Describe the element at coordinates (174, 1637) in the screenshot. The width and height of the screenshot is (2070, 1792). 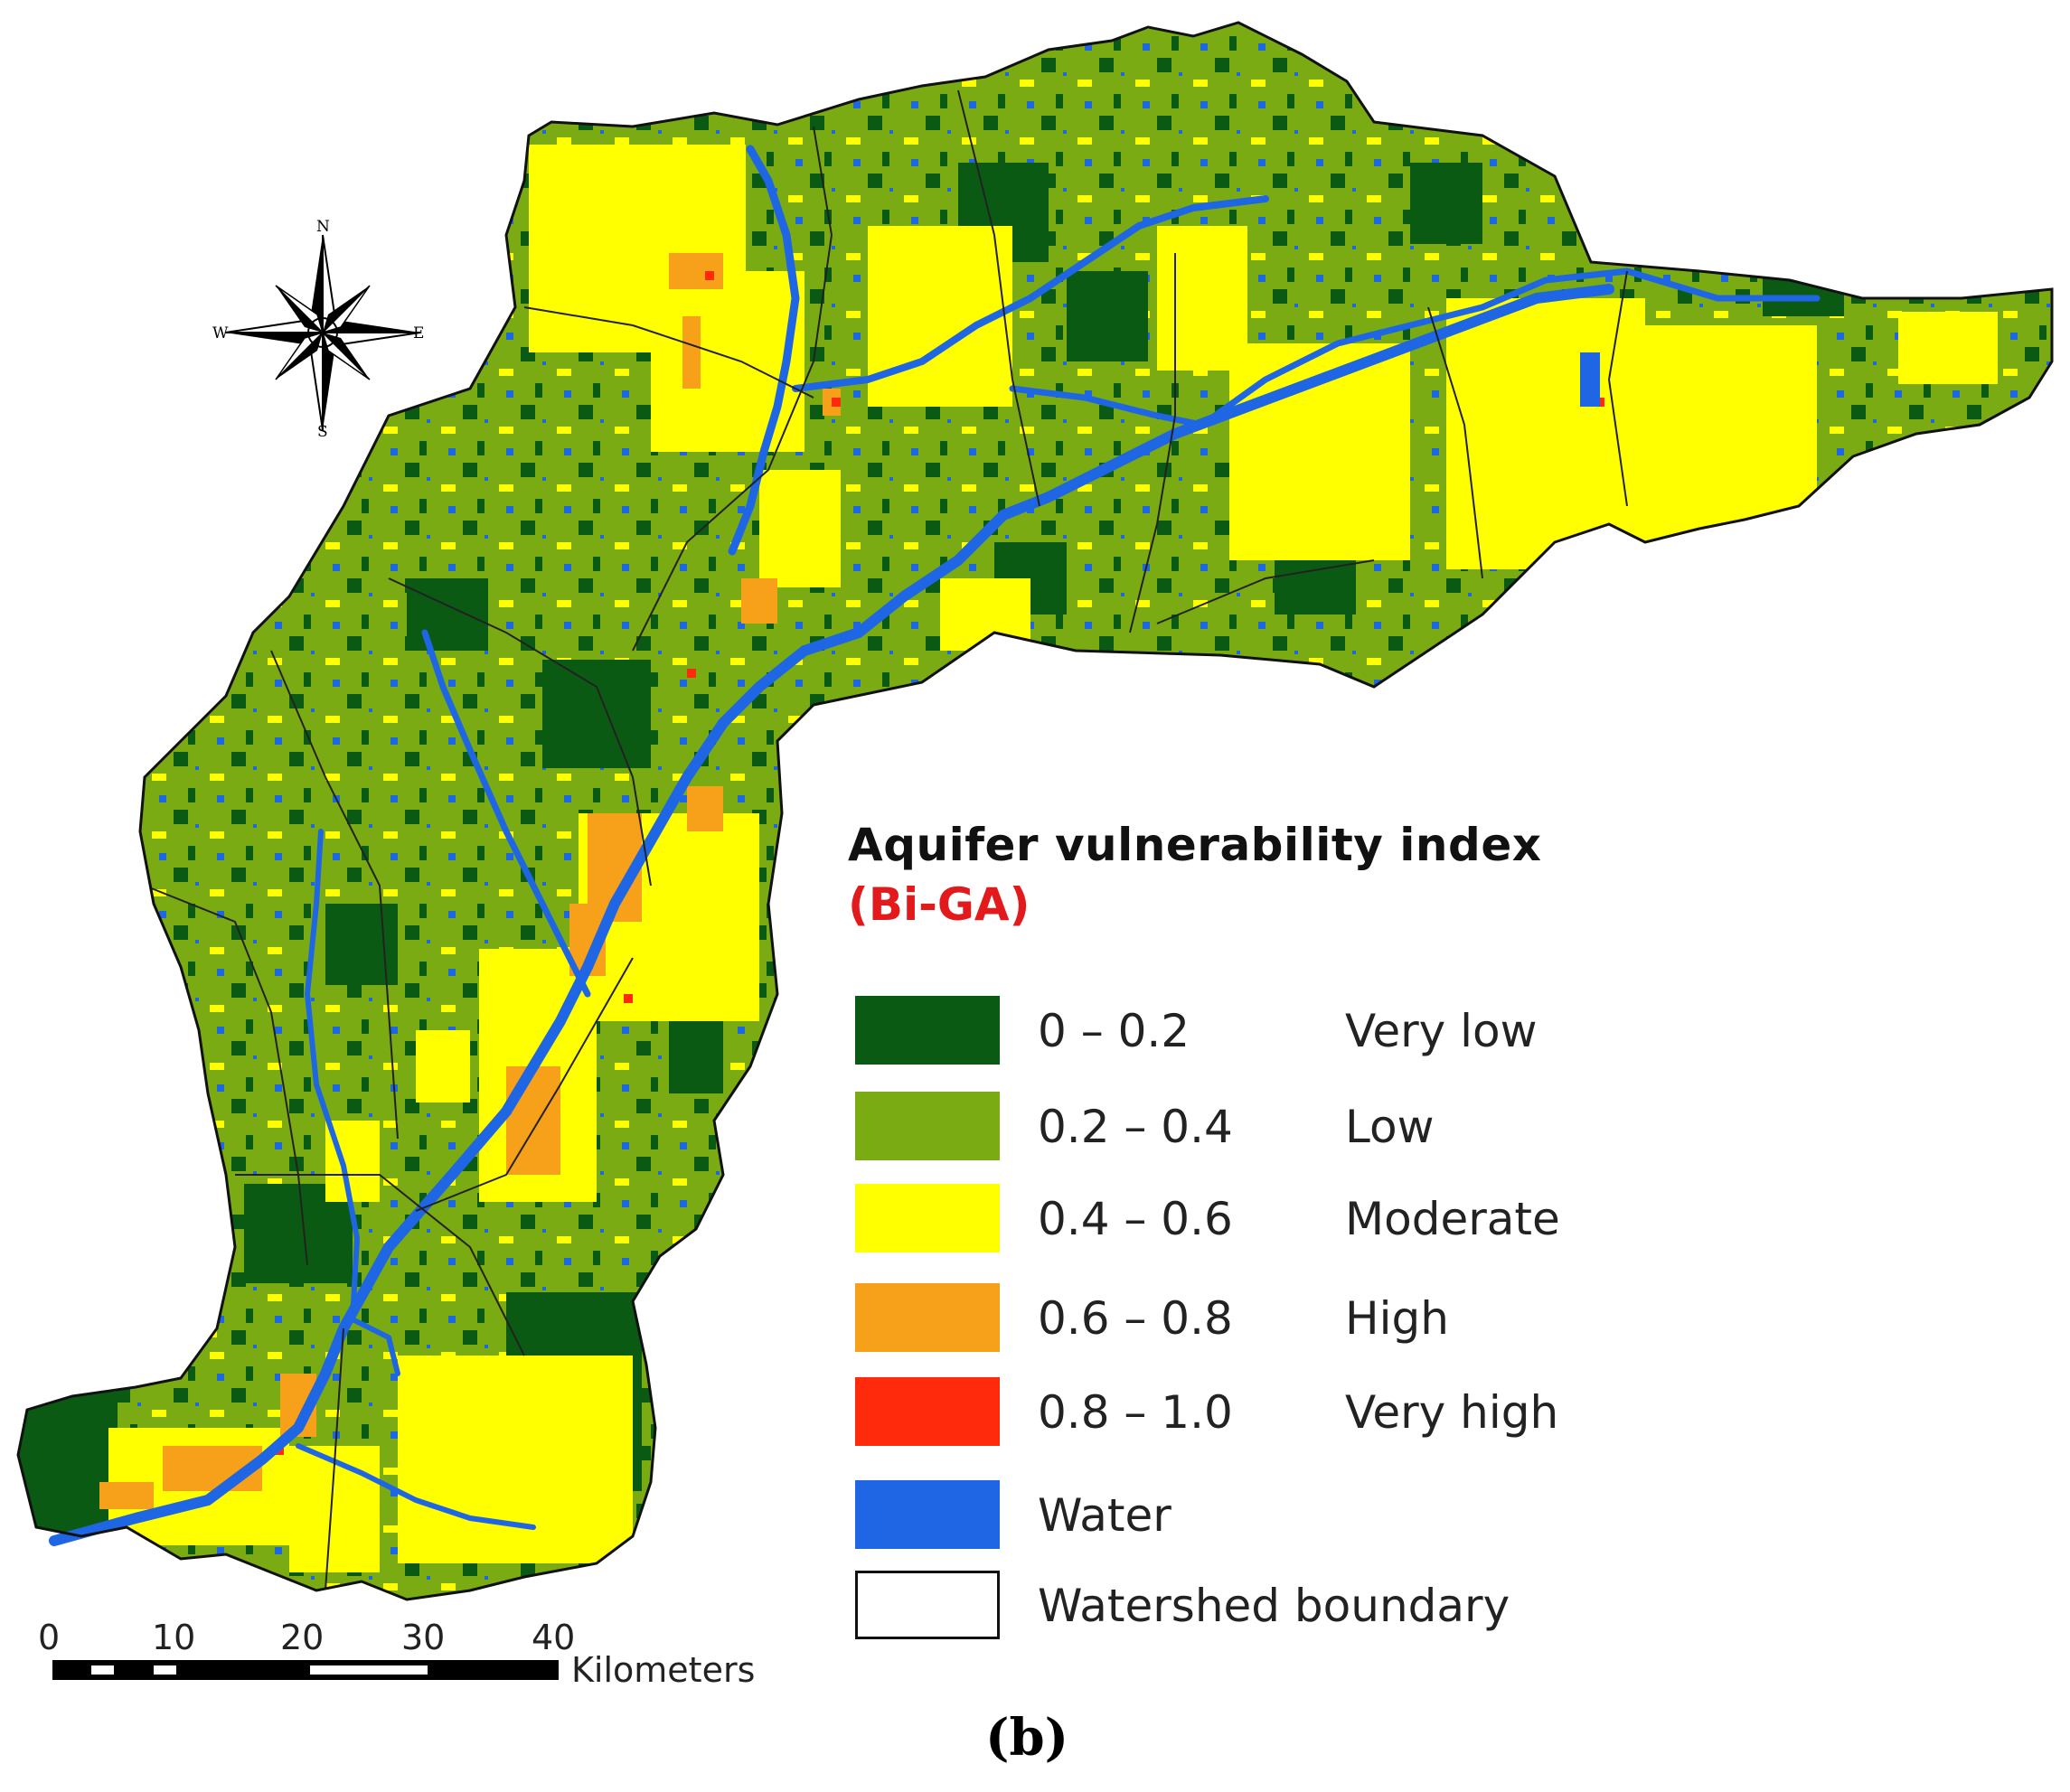
I see `scale-tick-10: 10` at that location.